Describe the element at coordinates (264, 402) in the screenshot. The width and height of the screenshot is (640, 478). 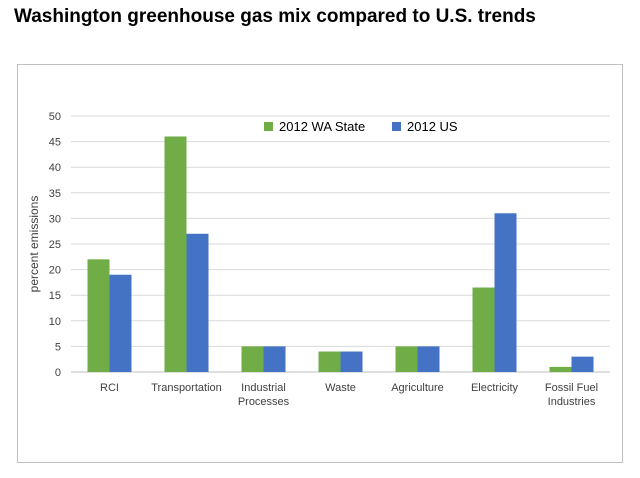
I see `x-tick-label: Processes` at that location.